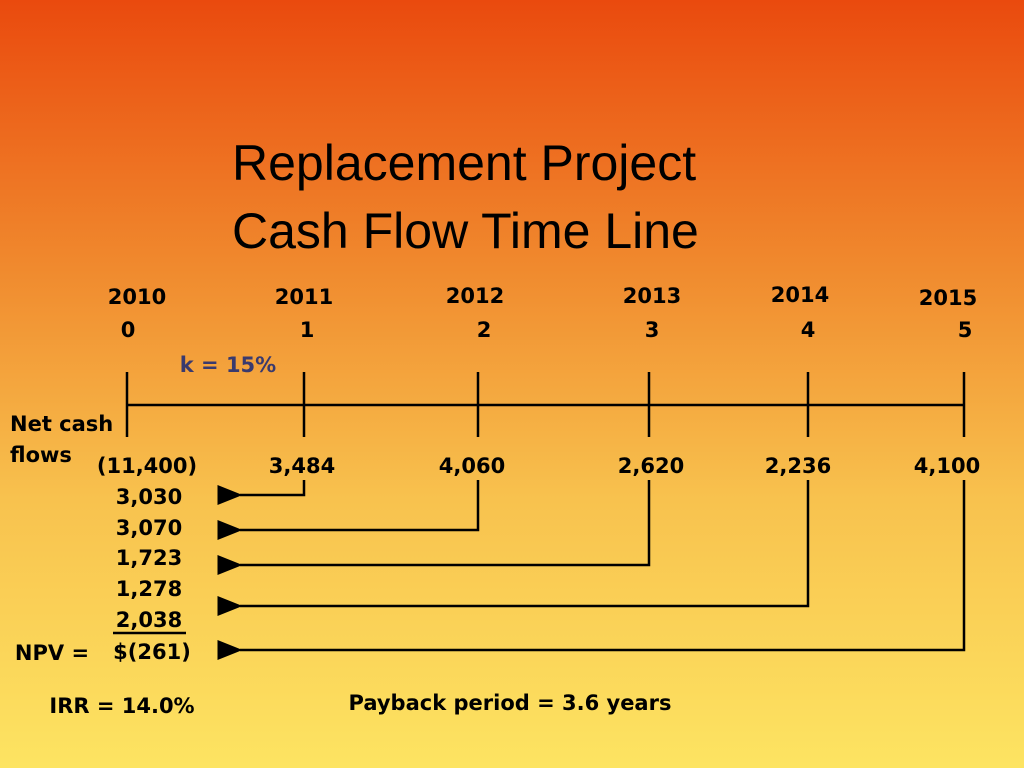  Describe the element at coordinates (41, 455) in the screenshot. I see `row-label: flows` at that location.